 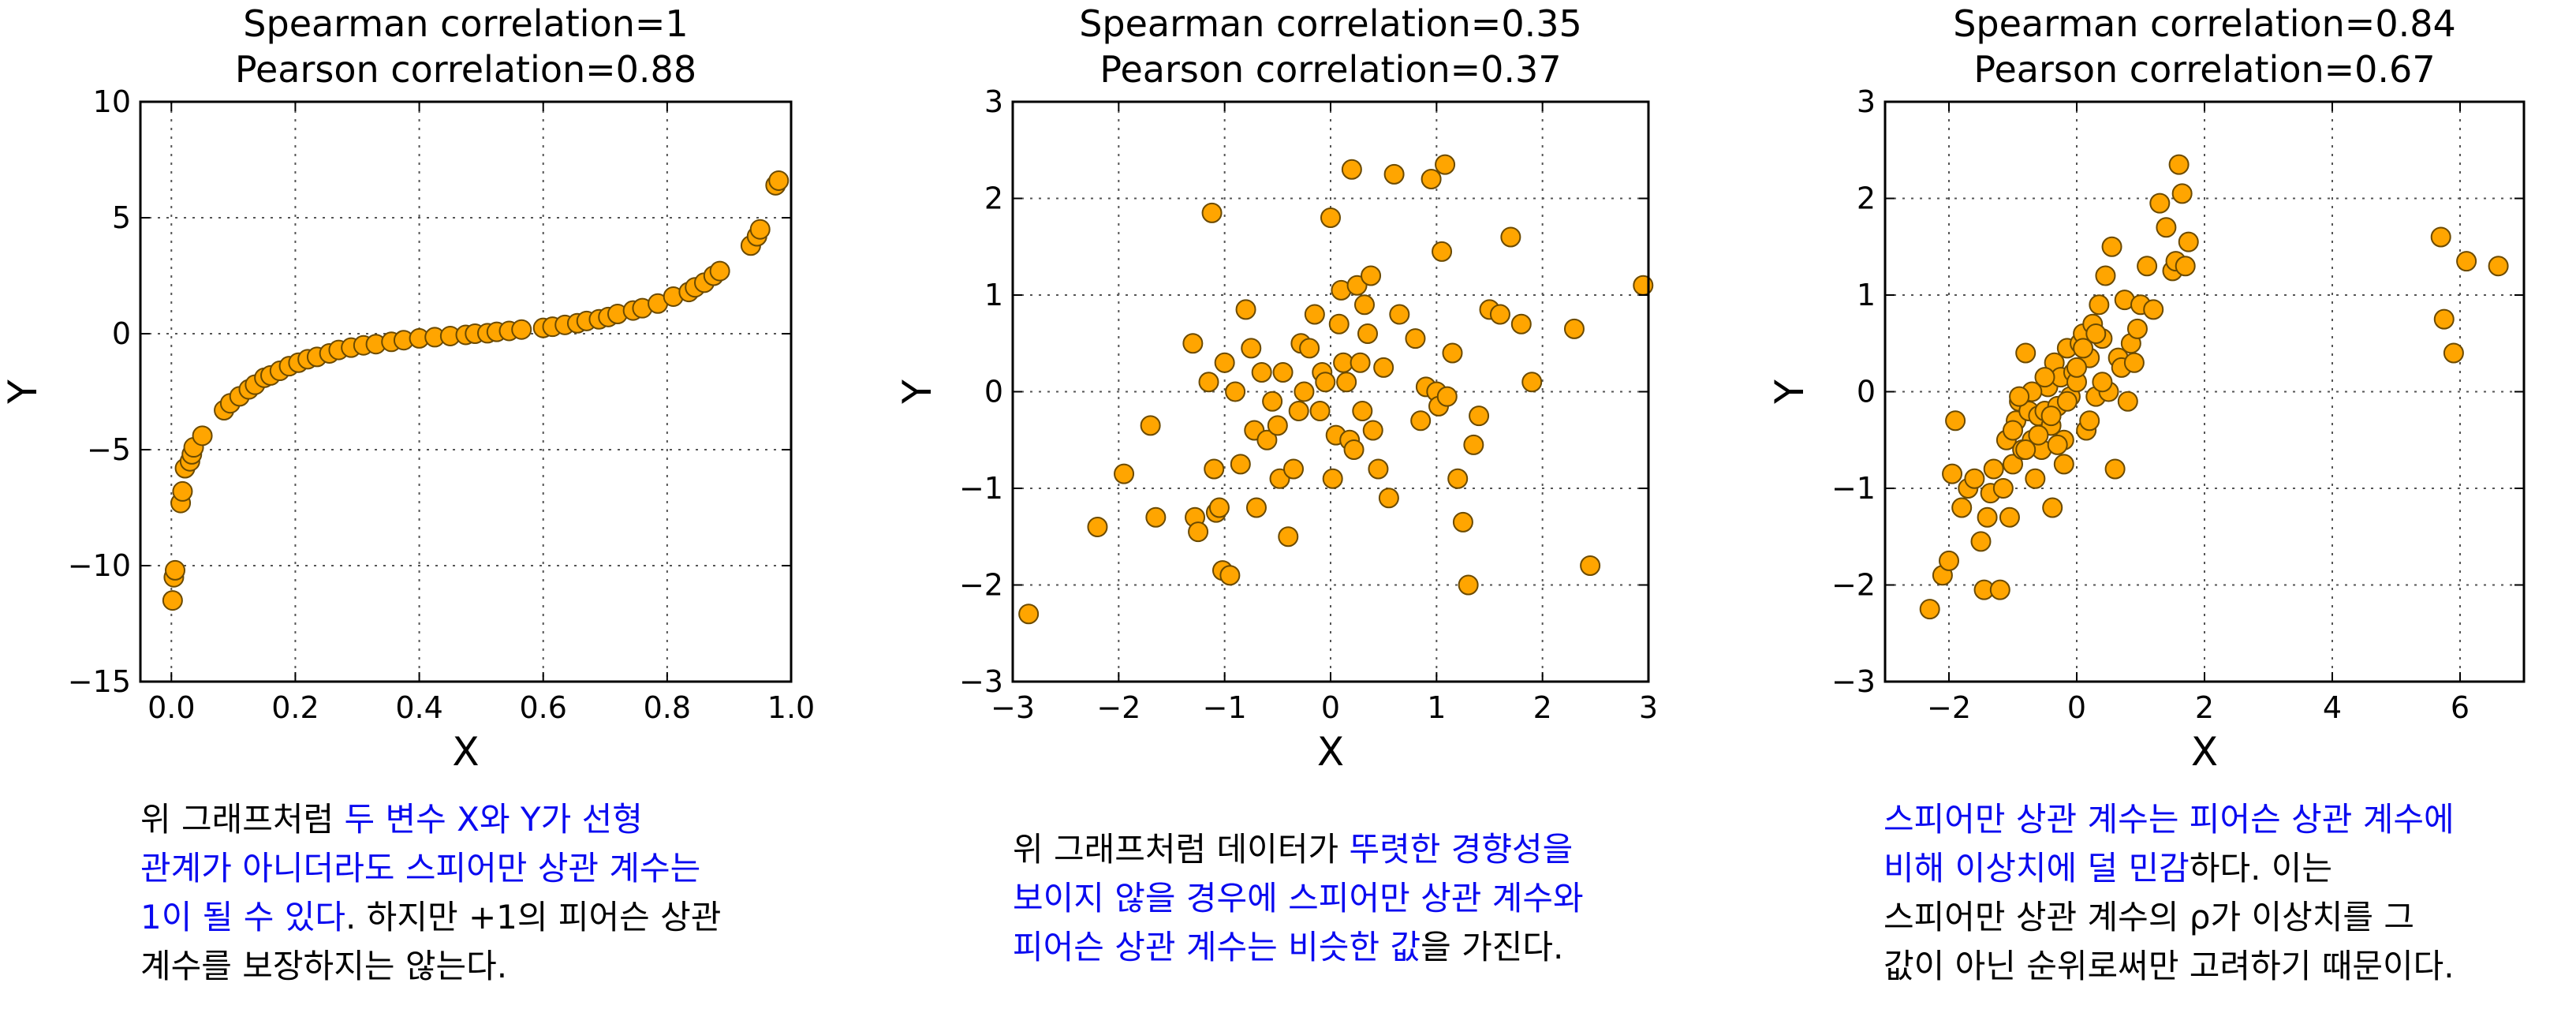 What do you see at coordinates (430, 966) in the screenshot?
I see `caption-line: 계수를 보장하지는 않는다.` at bounding box center [430, 966].